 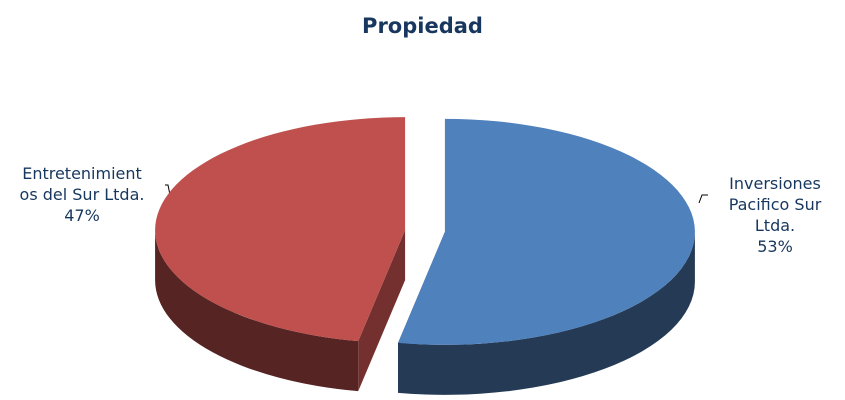 What do you see at coordinates (775, 246) in the screenshot?
I see `value-label: 53%` at bounding box center [775, 246].